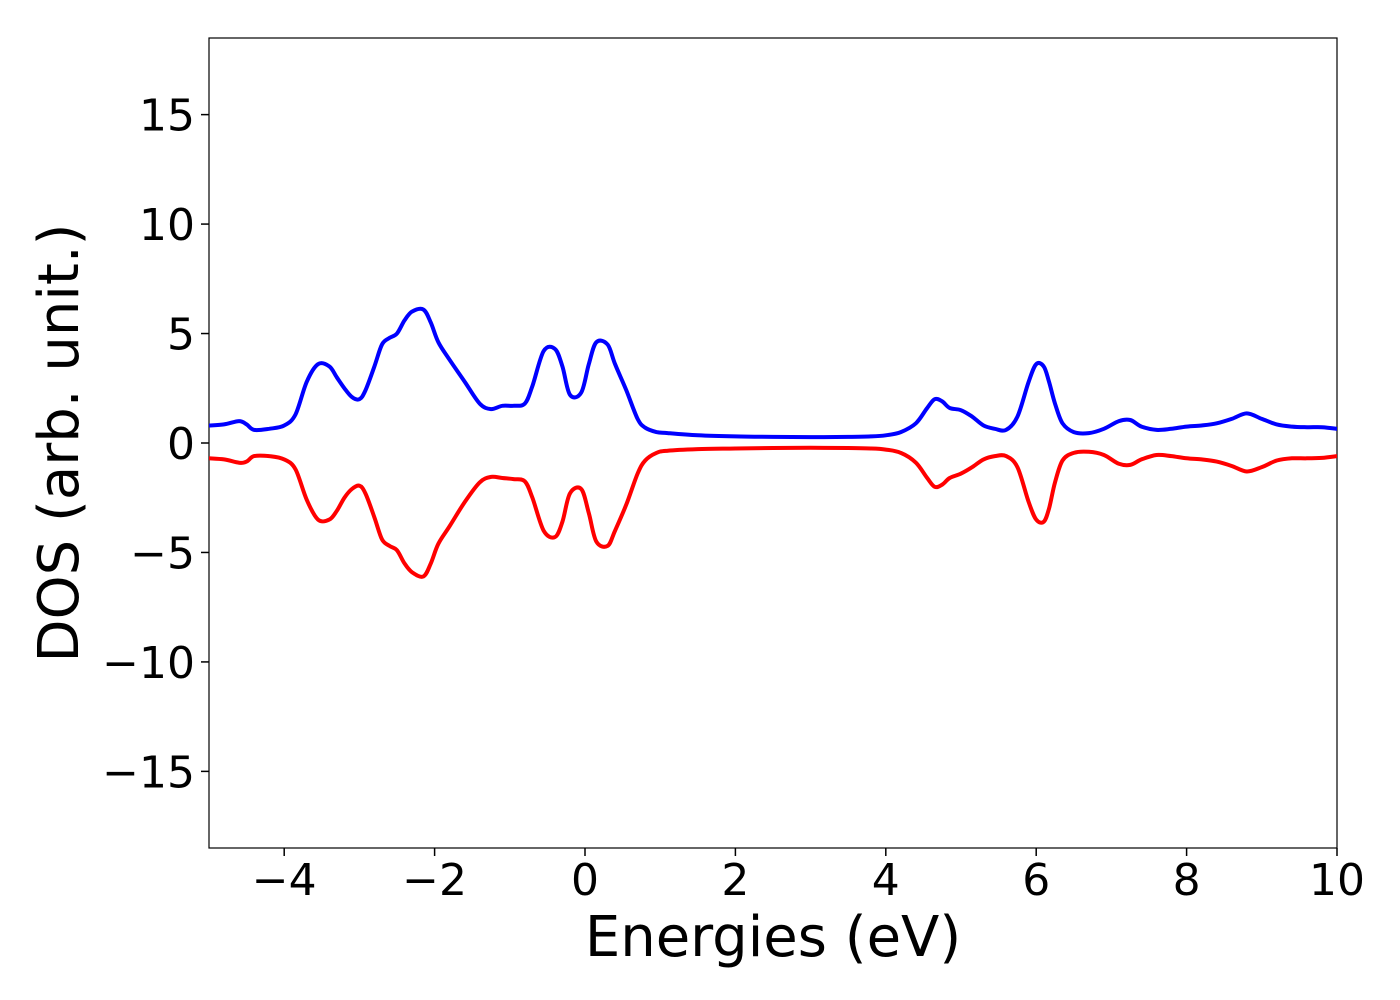  What do you see at coordinates (162, 553) in the screenshot?
I see `y-tick-label: −5` at bounding box center [162, 553].